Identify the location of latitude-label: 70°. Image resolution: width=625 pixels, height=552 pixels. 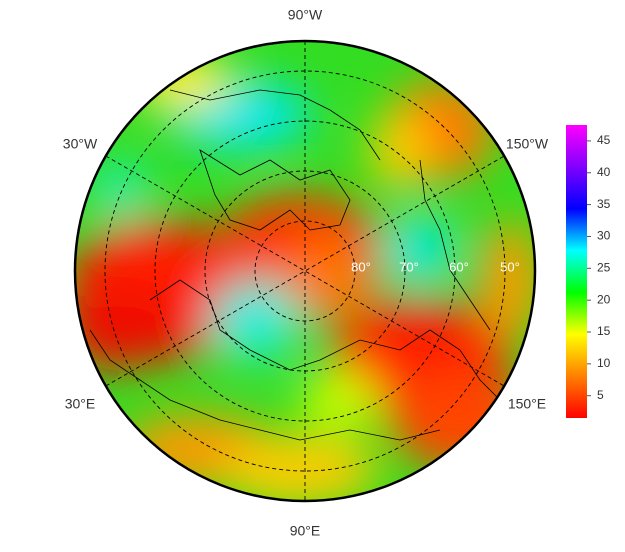
(409, 266).